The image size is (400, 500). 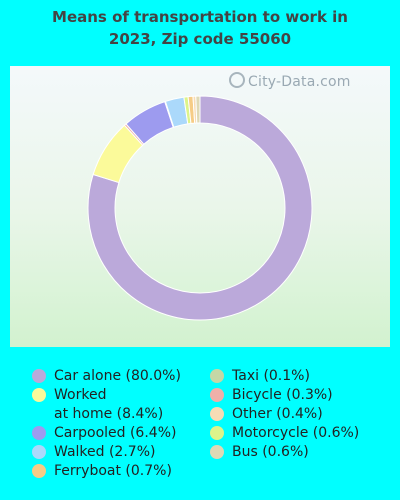 What do you see at coordinates (270, 452) in the screenshot?
I see `legend-label: Bus (0.6%)` at bounding box center [270, 452].